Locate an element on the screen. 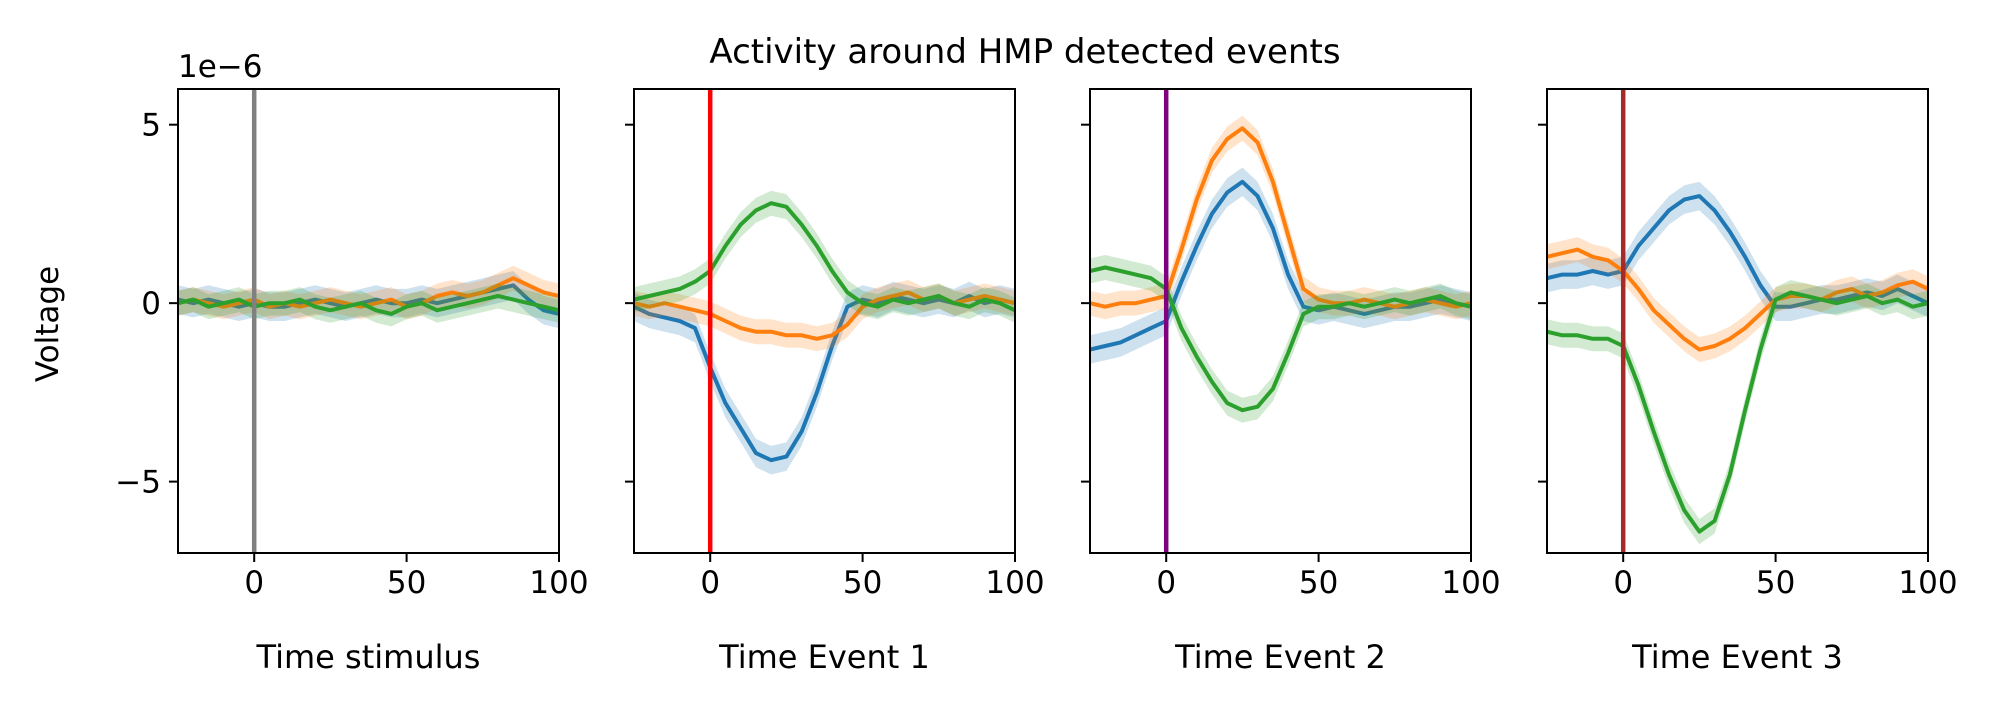 Image resolution: width=1990 pixels, height=707 pixels. chart-title: Activity around HMP detected events is located at coordinates (1024, 52).